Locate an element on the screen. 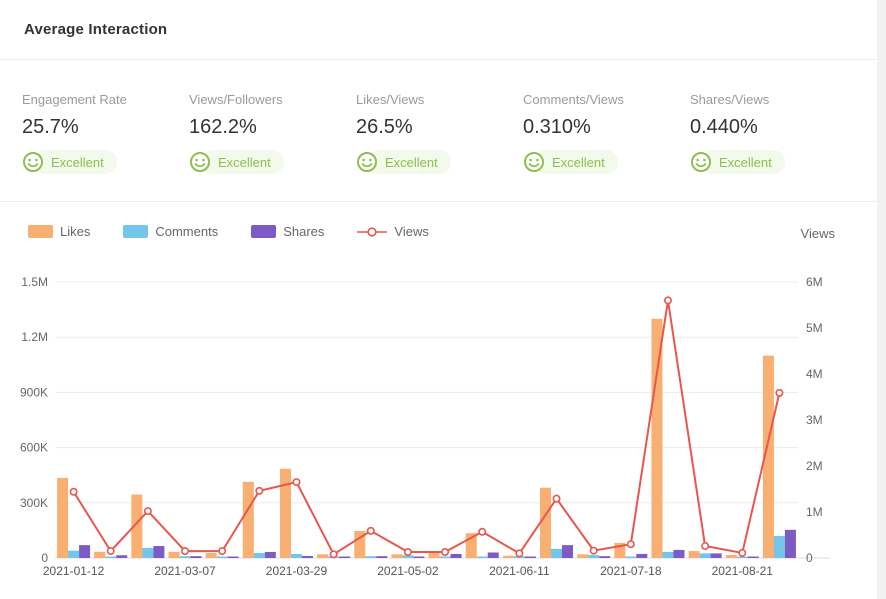 This screenshot has height=599, width=886. svg-text: 2021-06-11 is located at coordinates (519, 571).